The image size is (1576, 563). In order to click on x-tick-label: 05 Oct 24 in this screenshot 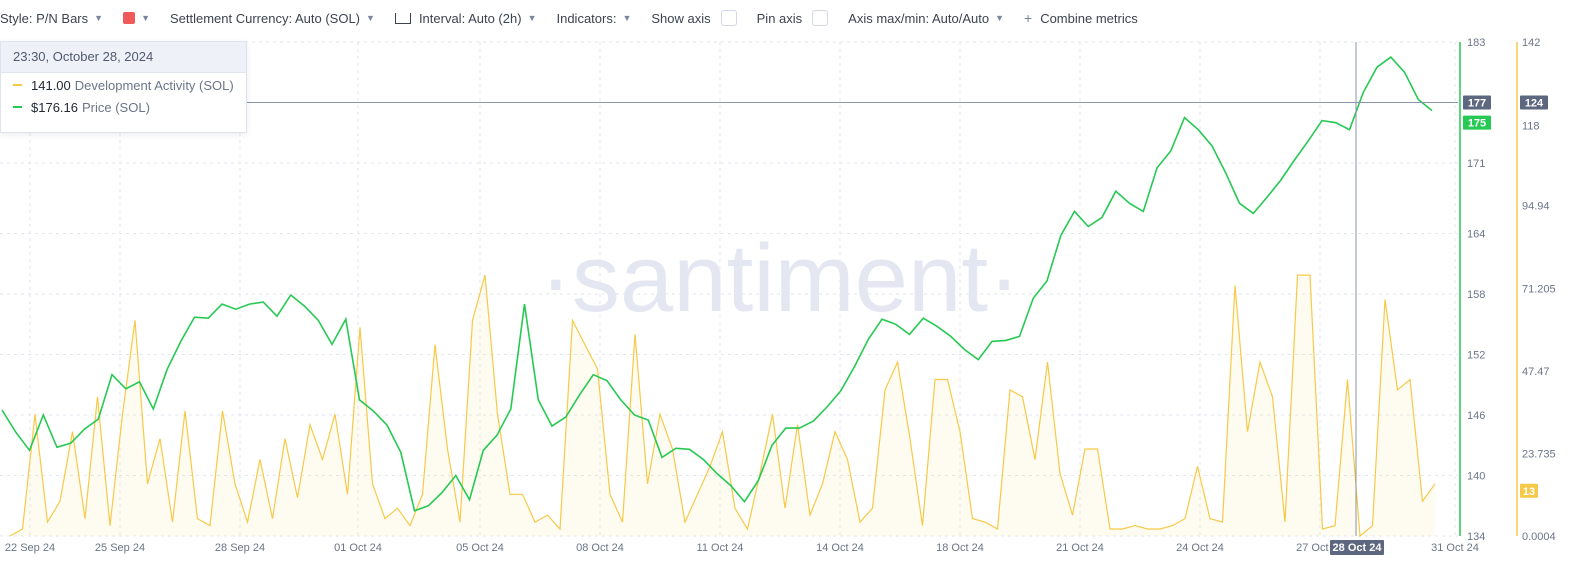, I will do `click(480, 548)`.